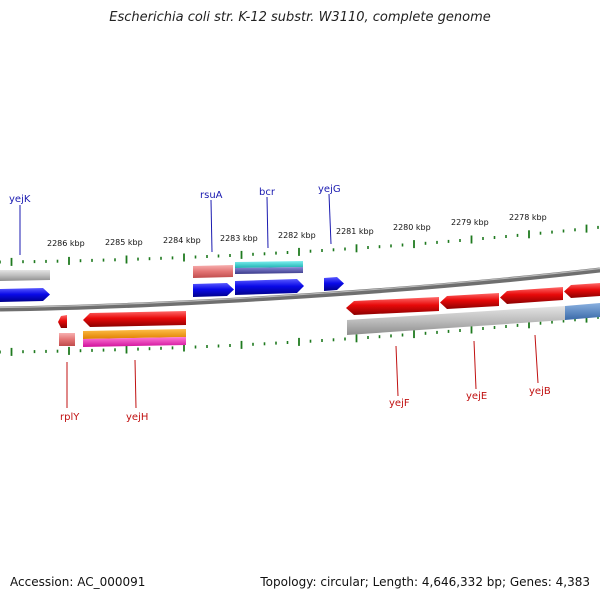  Describe the element at coordinates (334, 284) in the screenshot. I see `gene-arrow-yejG` at that location.